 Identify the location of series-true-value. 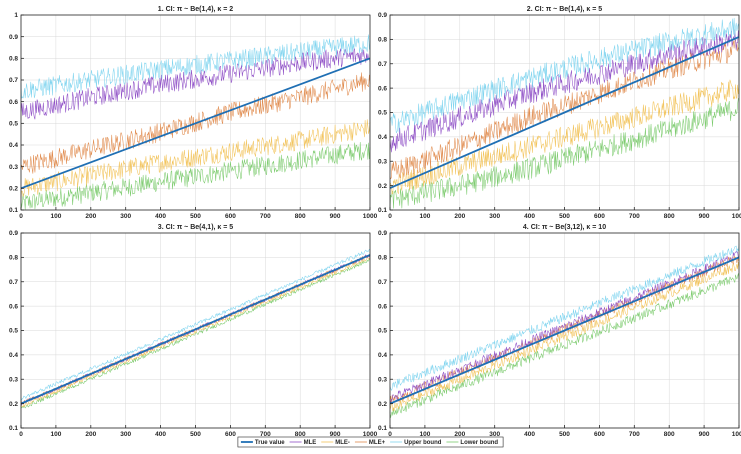
(195, 123).